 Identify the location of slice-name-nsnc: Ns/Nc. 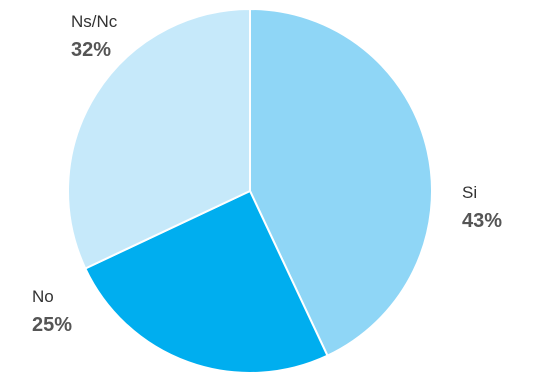
(94, 21).